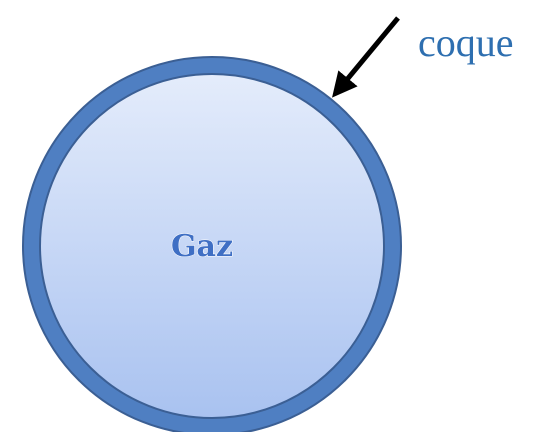 Image resolution: width=553 pixels, height=432 pixels. What do you see at coordinates (202, 246) in the screenshot?
I see `center-label: Gaz` at bounding box center [202, 246].